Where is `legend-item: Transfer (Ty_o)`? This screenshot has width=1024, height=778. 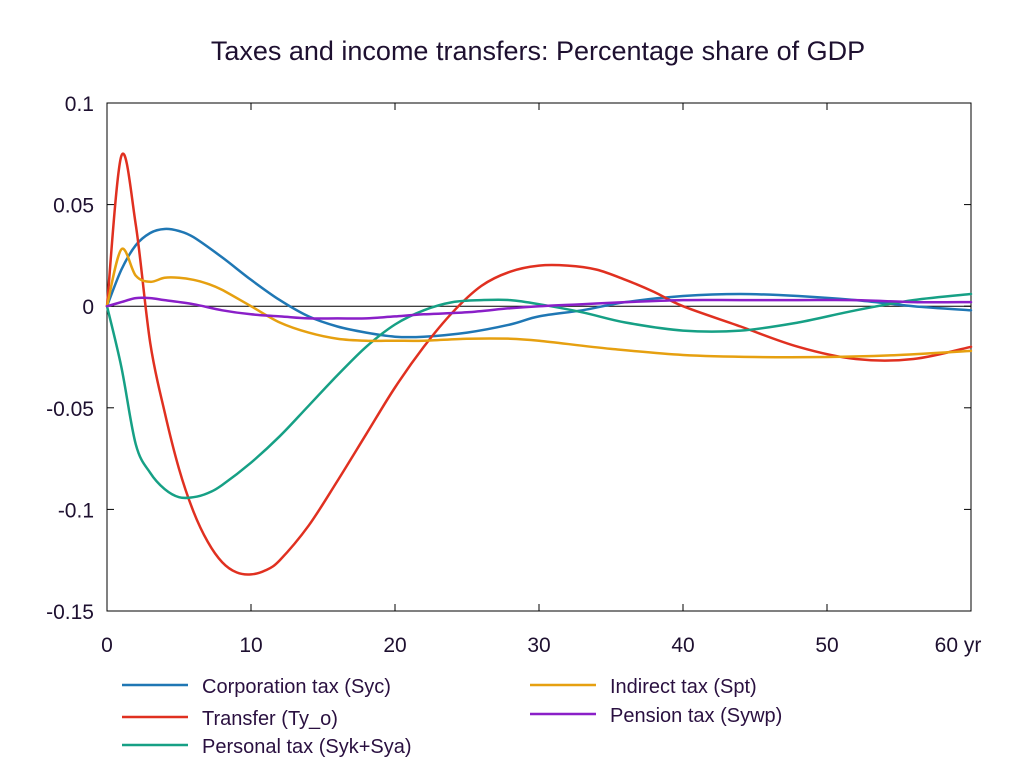
legend-item: Transfer (Ty_o) is located at coordinates (230, 719).